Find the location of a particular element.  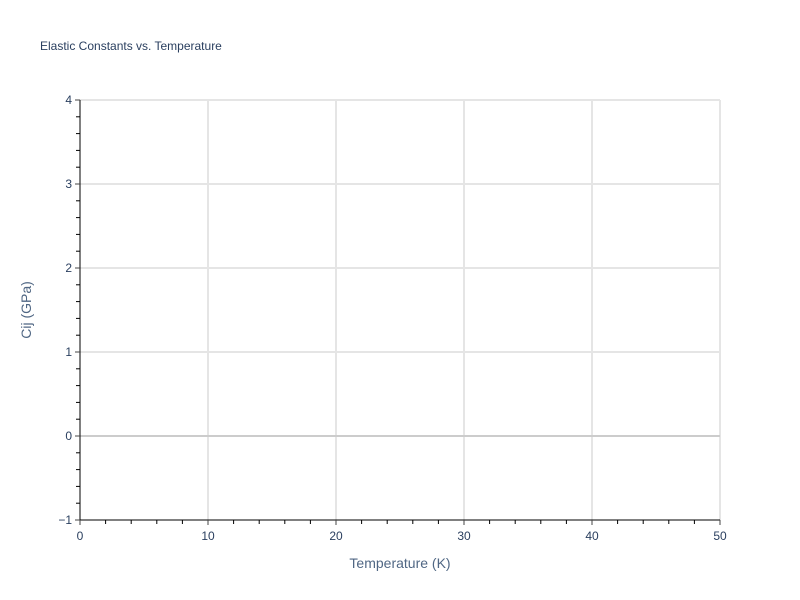

x-tick-label: 20 is located at coordinates (336, 536).